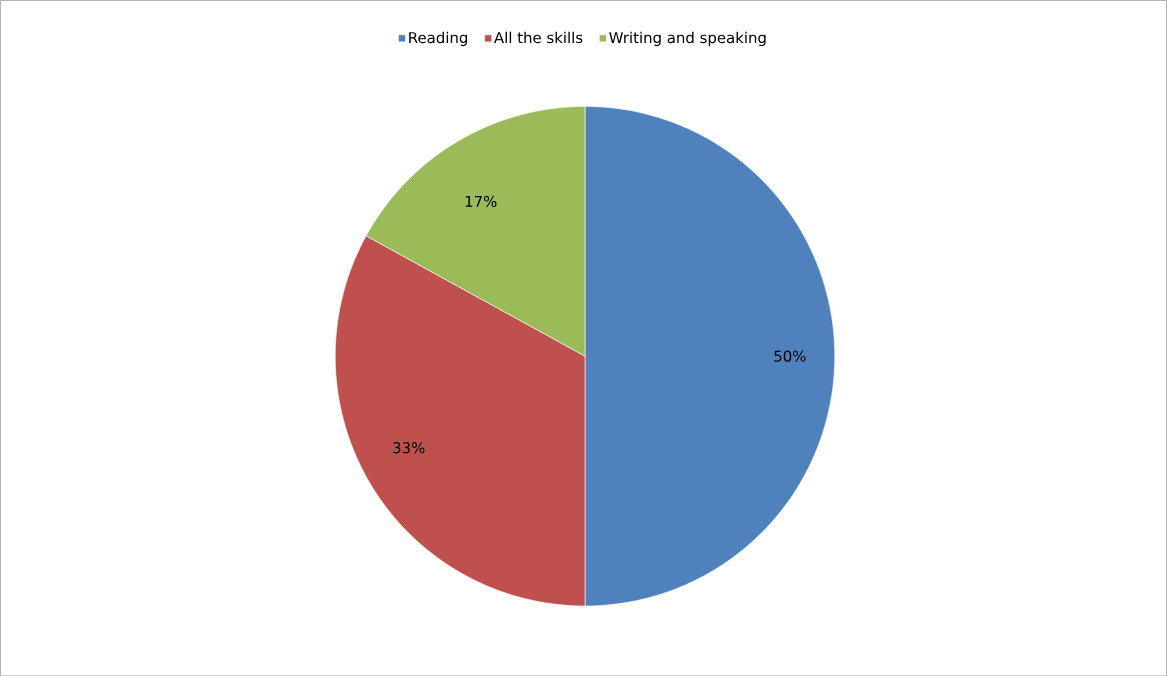  I want to click on legend-label: Writing and speaking, so click(687, 38).